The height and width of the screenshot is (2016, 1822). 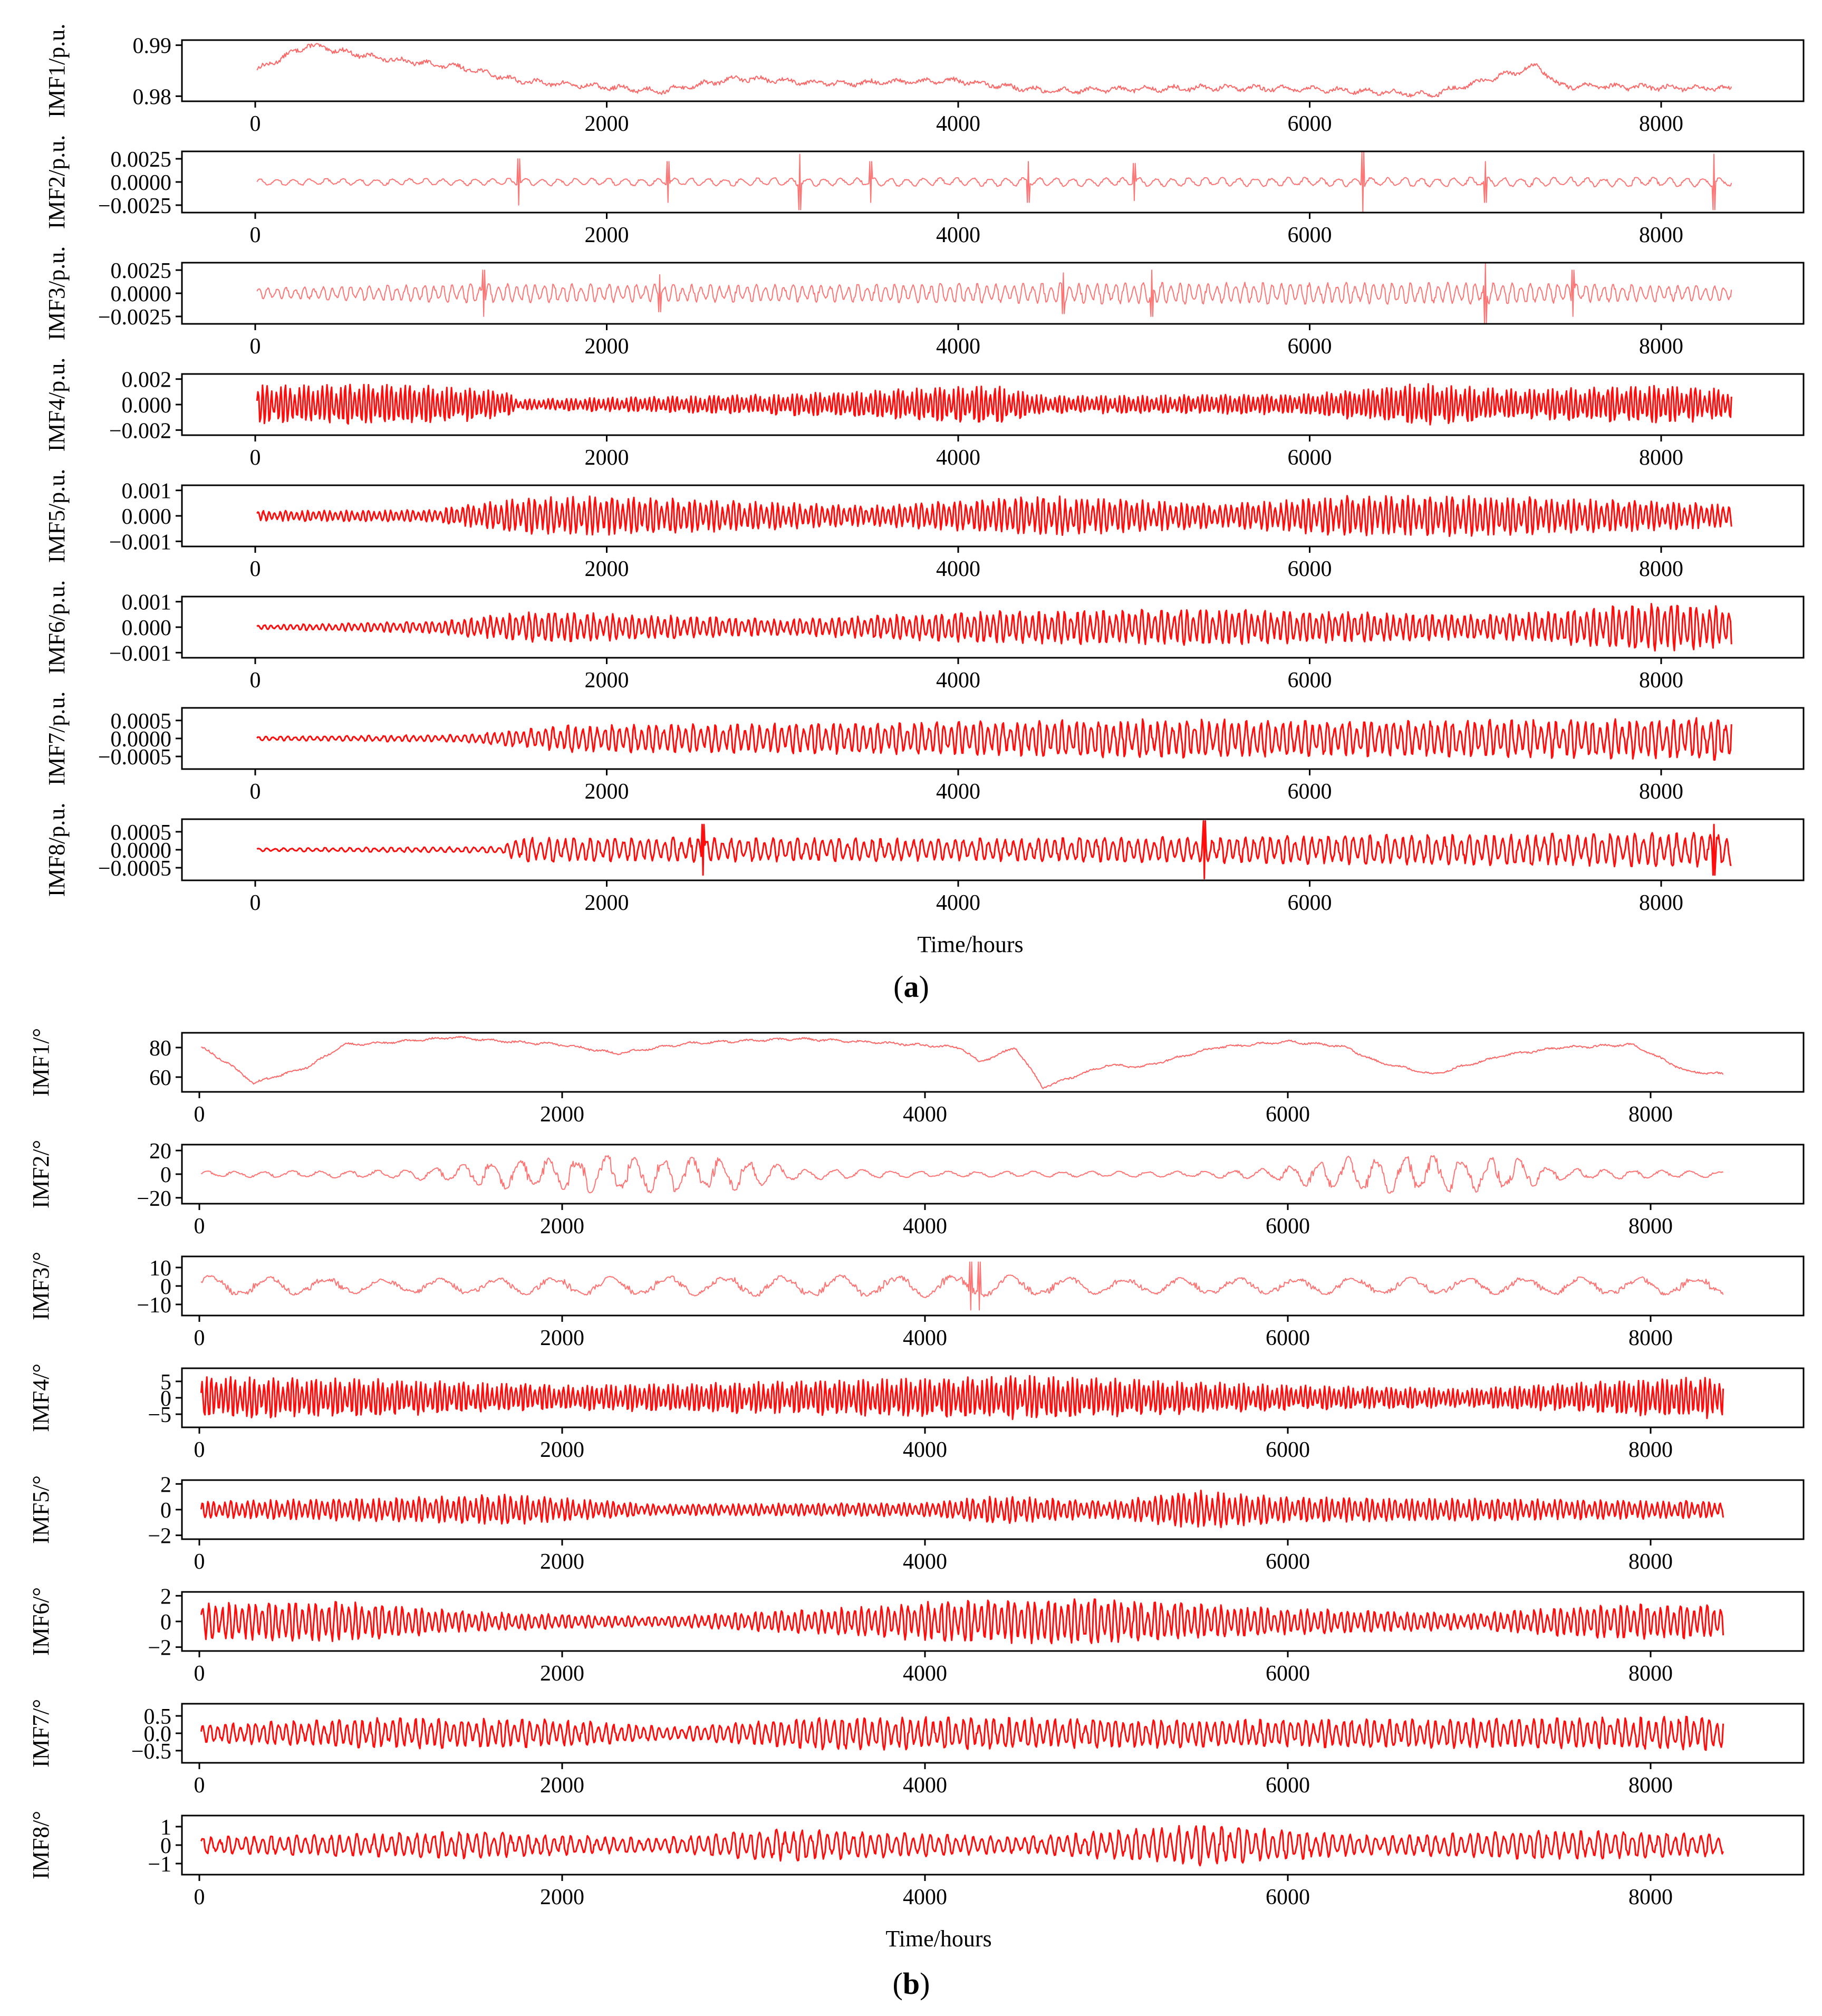 I want to click on y-axis-label: IMF3/p.u., so click(x=57, y=293).